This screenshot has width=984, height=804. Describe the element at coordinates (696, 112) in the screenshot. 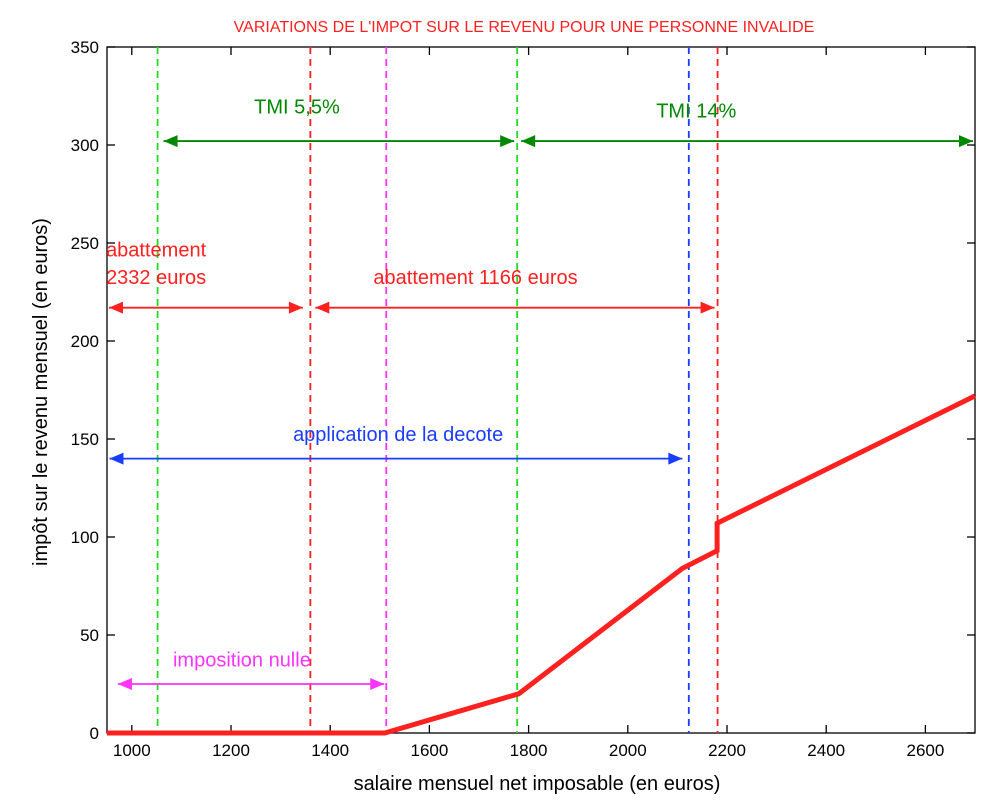

I see `annotation-label: TMI 14%` at that location.